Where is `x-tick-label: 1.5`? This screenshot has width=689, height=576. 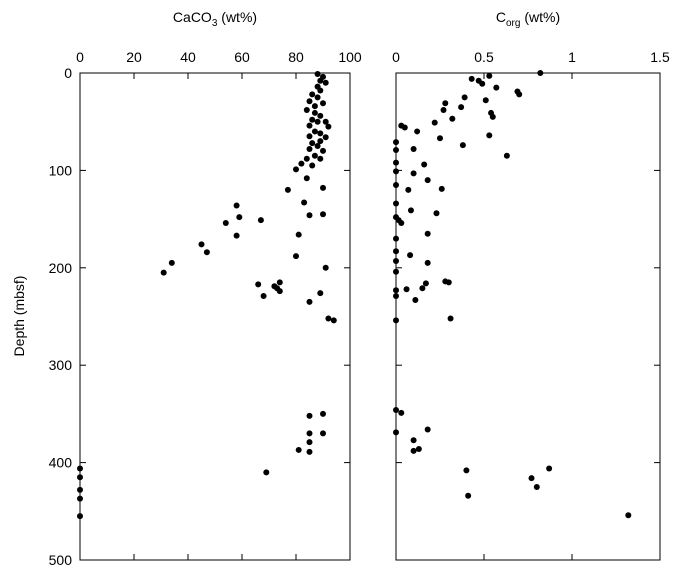
x-tick-label: 1.5 is located at coordinates (660, 57).